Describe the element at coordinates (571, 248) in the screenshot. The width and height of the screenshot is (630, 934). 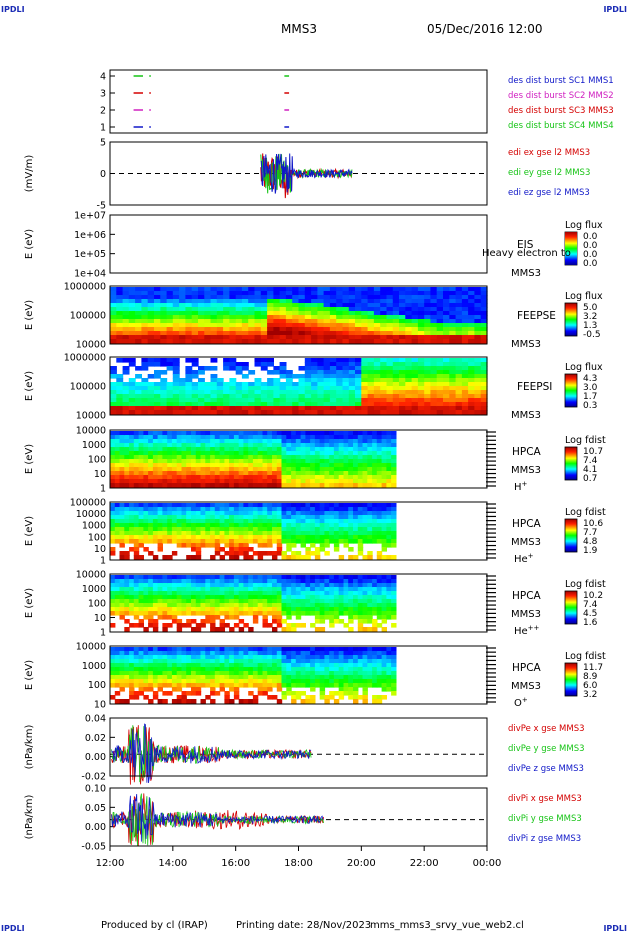
I see `colorbar-fill` at that location.